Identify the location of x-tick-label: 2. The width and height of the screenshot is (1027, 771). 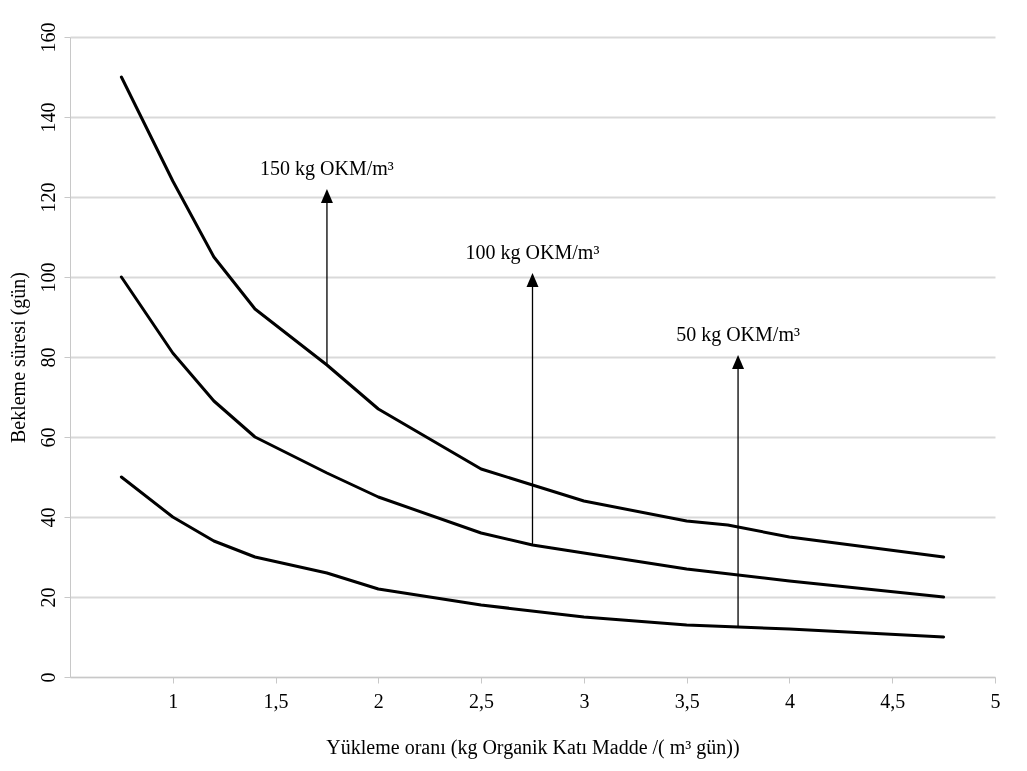
(378, 700).